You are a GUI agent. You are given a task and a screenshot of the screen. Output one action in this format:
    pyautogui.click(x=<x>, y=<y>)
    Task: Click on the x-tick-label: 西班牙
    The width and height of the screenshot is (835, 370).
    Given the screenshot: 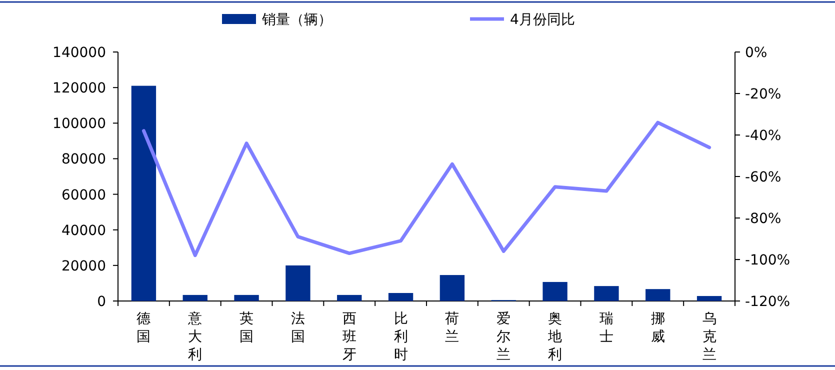 What is the action you would take?
    pyautogui.click(x=349, y=337)
    